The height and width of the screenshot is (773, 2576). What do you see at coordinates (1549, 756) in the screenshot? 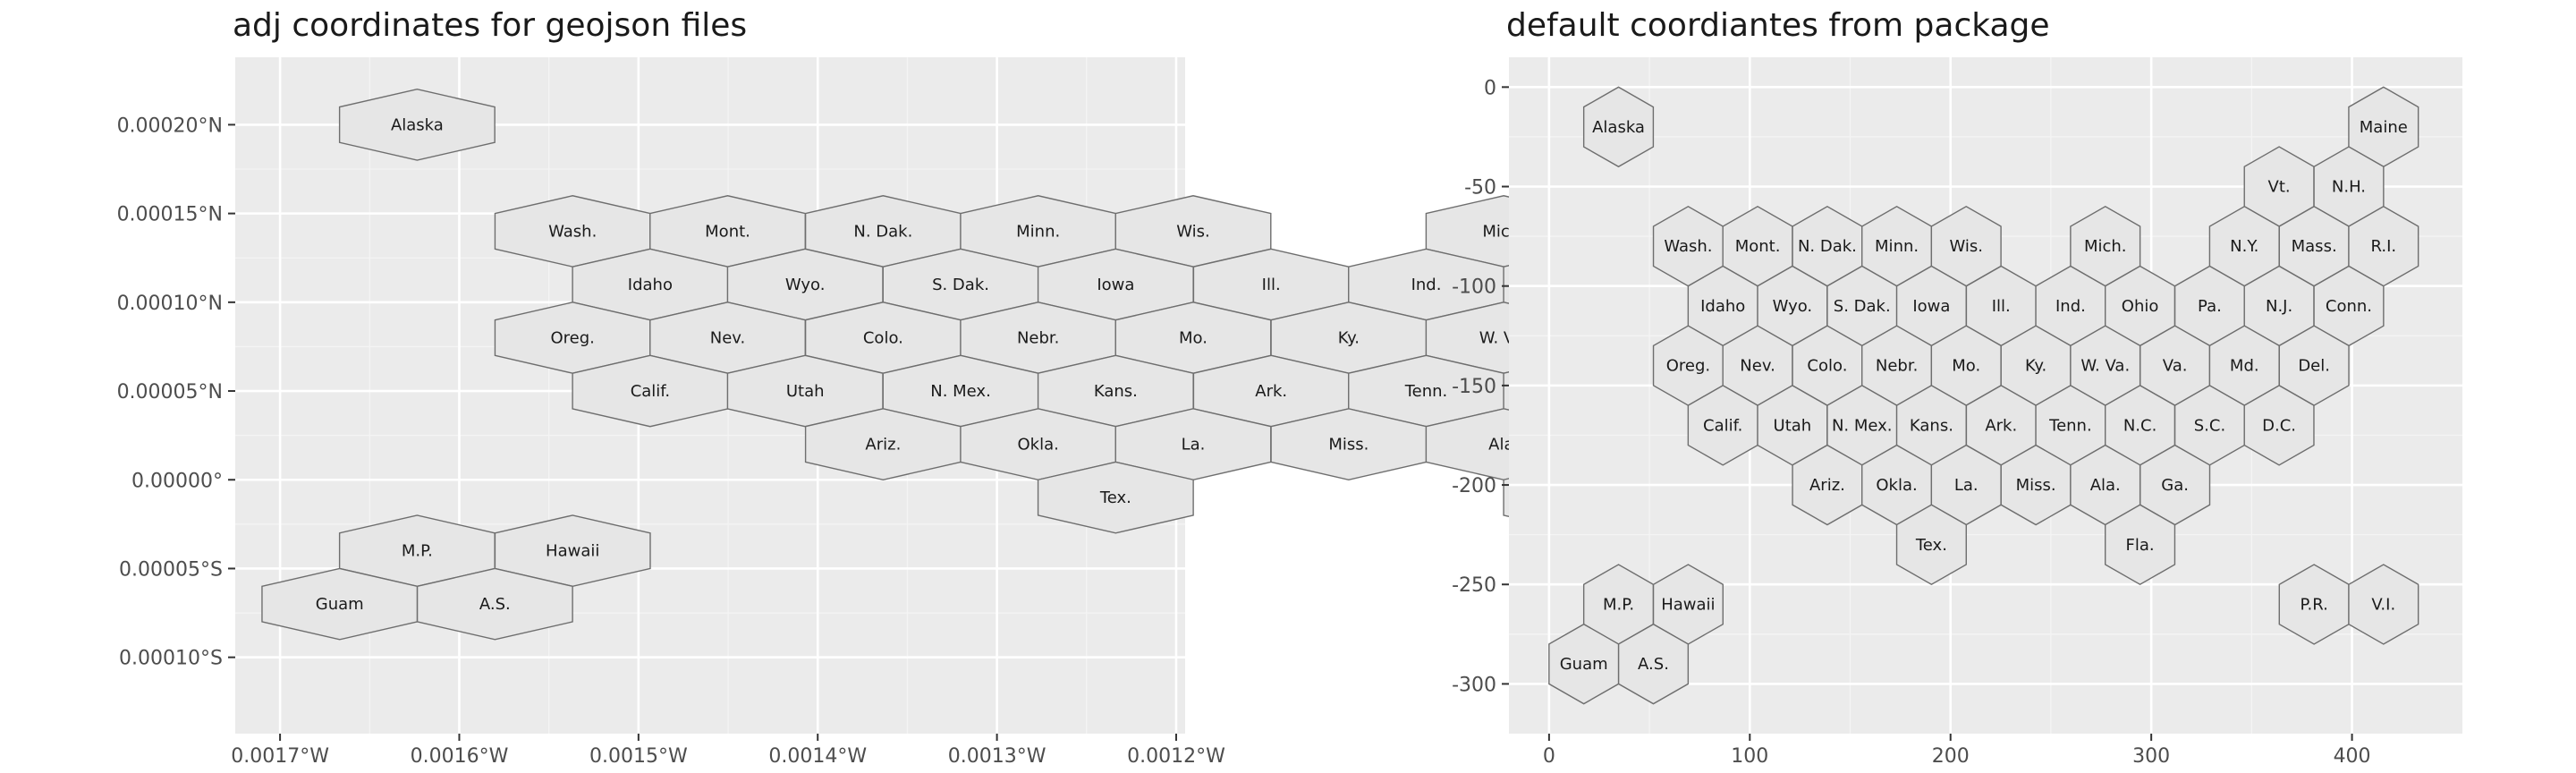
I see `x-tick-label: 0` at bounding box center [1549, 756].